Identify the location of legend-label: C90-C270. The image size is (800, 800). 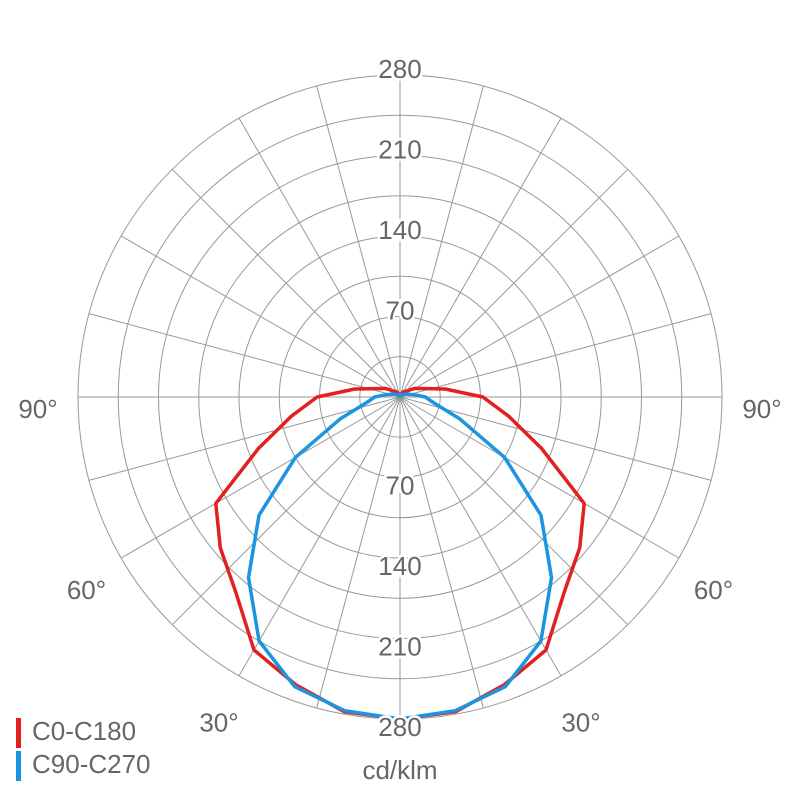
(91, 764).